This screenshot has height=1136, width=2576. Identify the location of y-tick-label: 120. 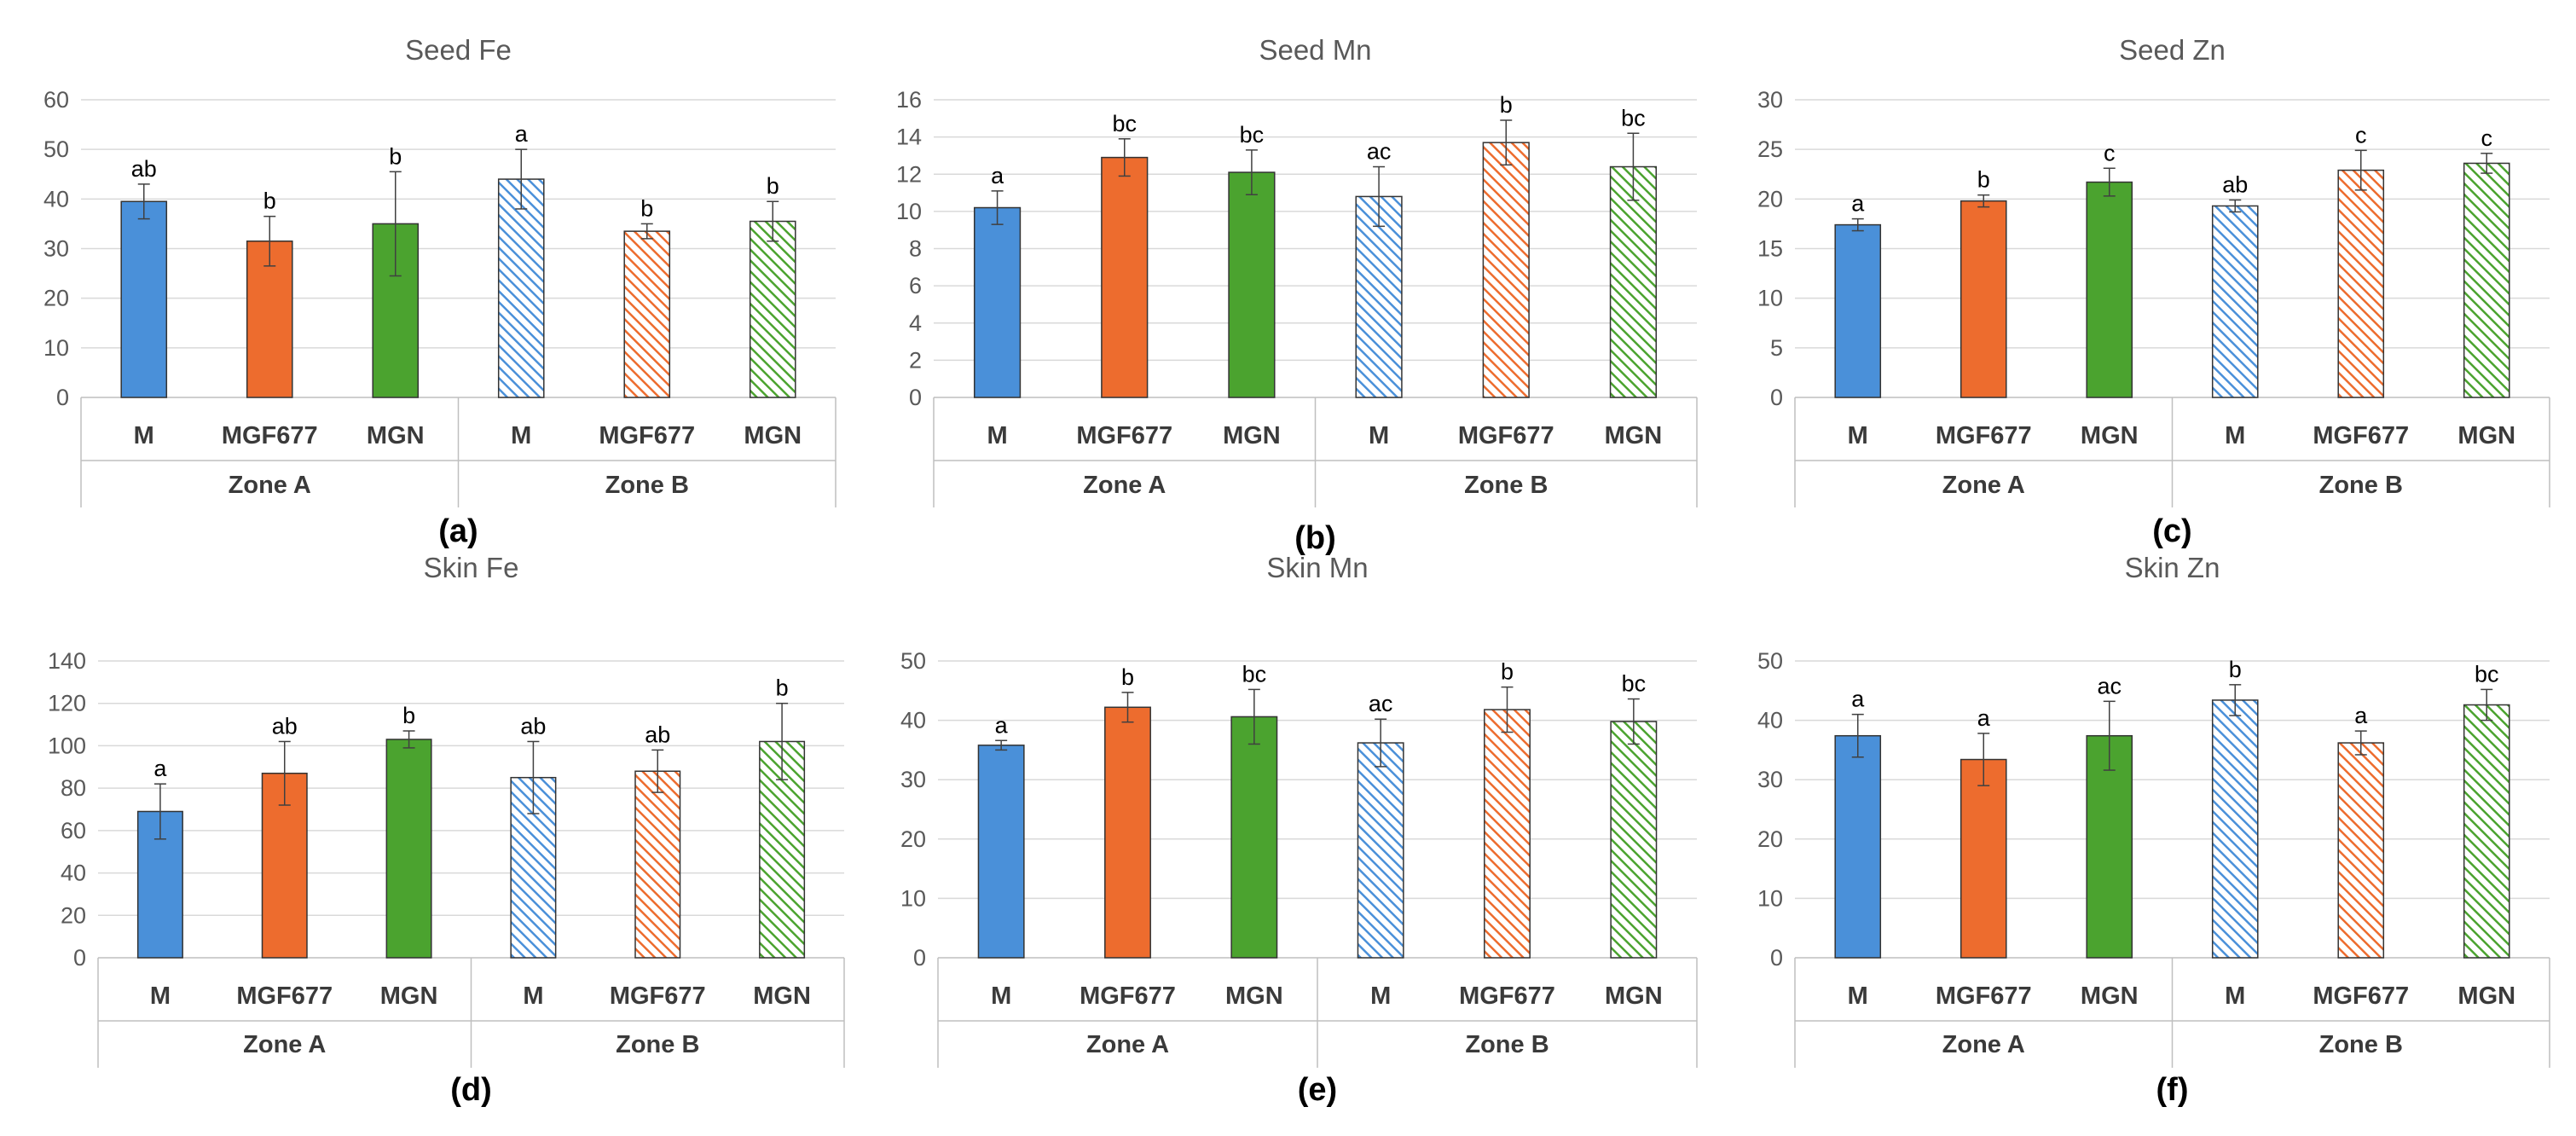
(67, 704).